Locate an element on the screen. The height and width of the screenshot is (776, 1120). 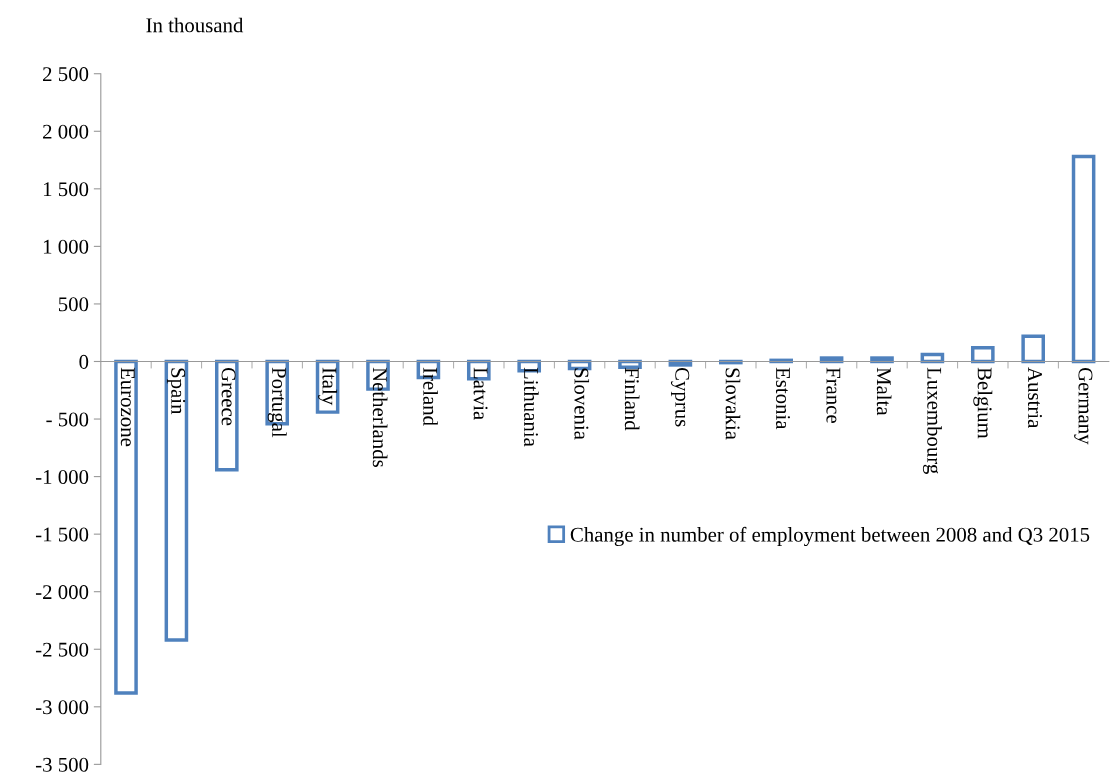
x-tick-label: Malta is located at coordinates (884, 391).